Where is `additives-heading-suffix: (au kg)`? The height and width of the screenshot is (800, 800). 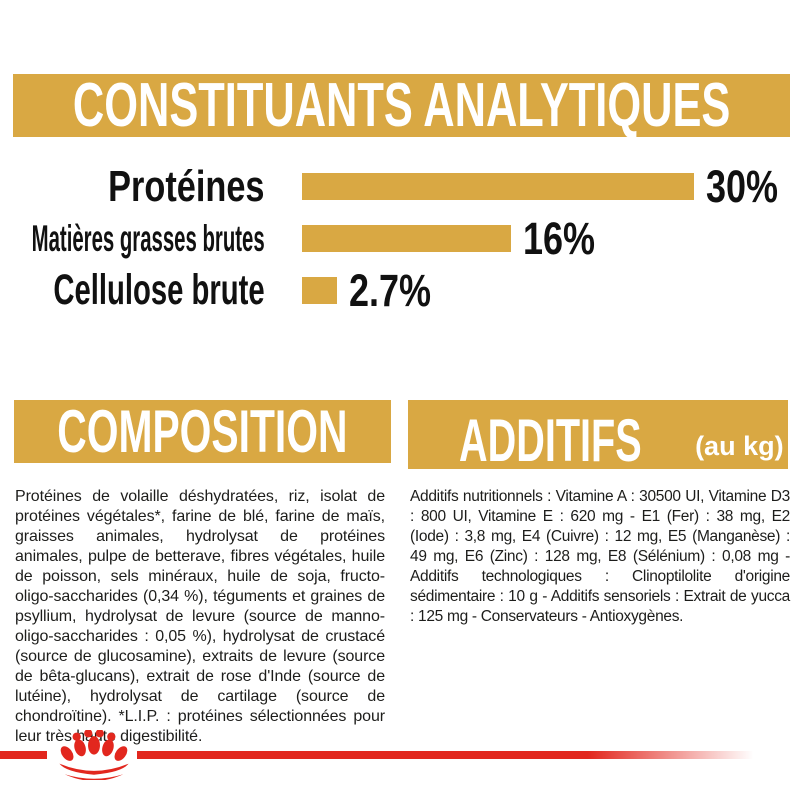 additives-heading-suffix: (au kg) is located at coordinates (739, 446).